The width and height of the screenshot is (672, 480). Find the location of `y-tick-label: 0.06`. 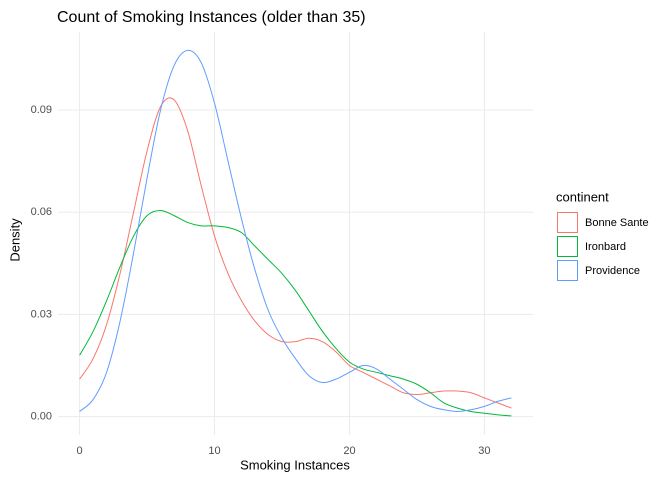

y-tick-label: 0.06 is located at coordinates (41, 212).